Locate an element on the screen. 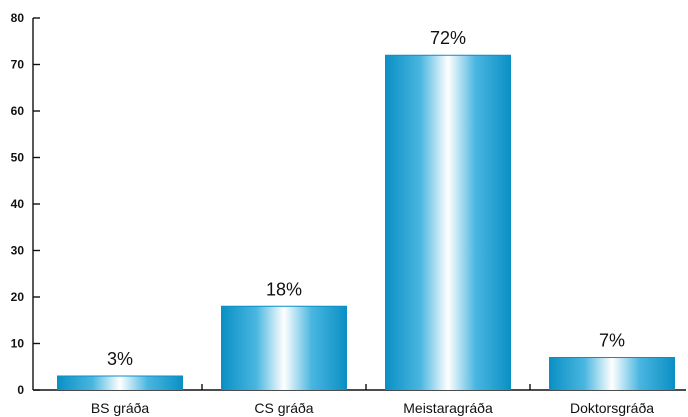 Image resolution: width=688 pixels, height=417 pixels. y-tick-label: 10 is located at coordinates (18, 344).